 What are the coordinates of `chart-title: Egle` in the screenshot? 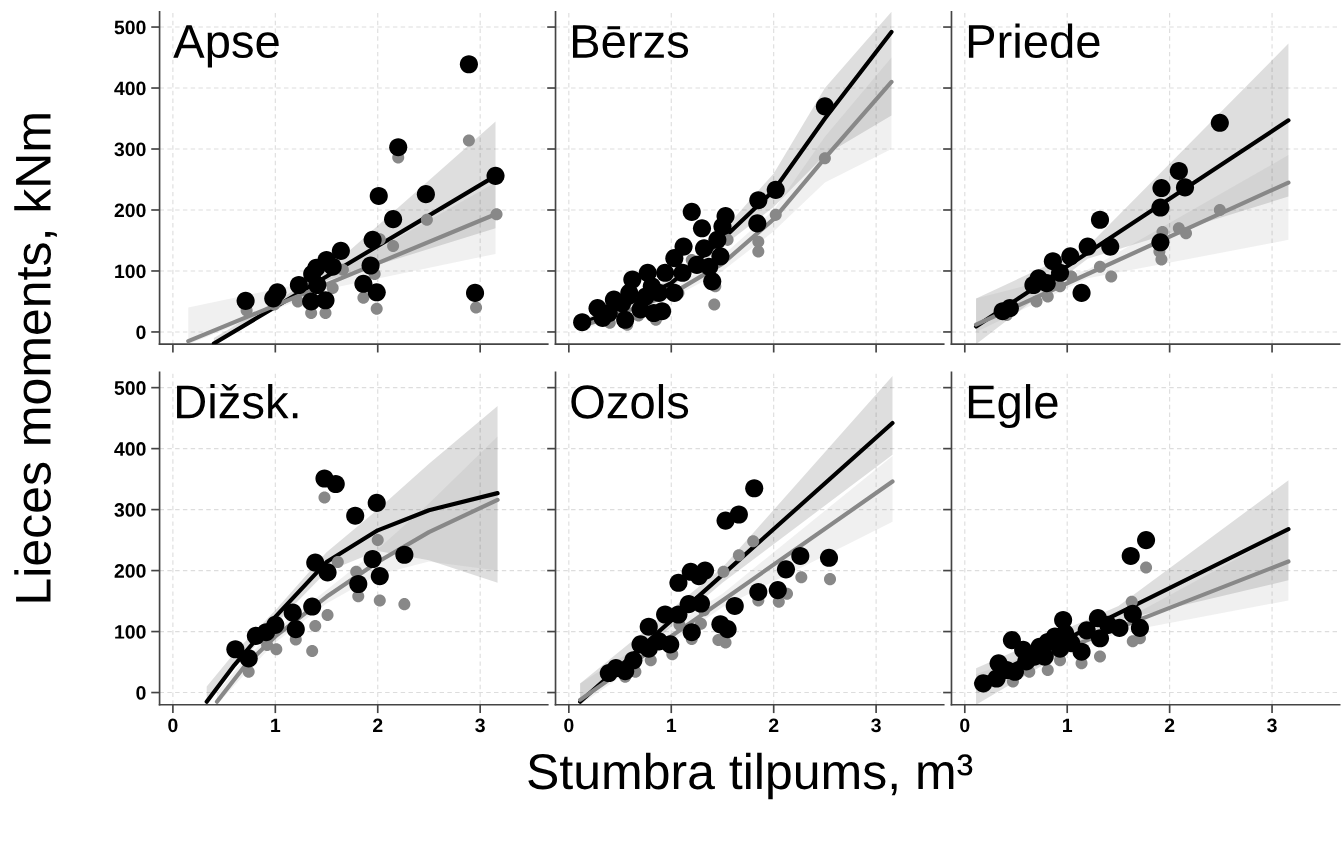 It's located at (1013, 406).